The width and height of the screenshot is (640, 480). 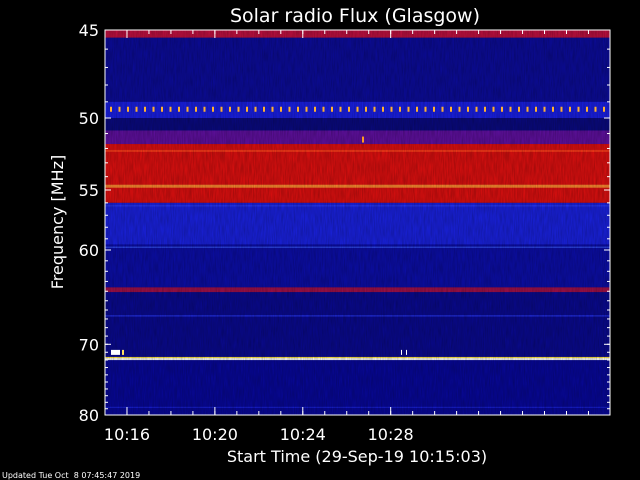 What do you see at coordinates (127, 434) in the screenshot?
I see `x-tick-label-0: 10:16` at bounding box center [127, 434].